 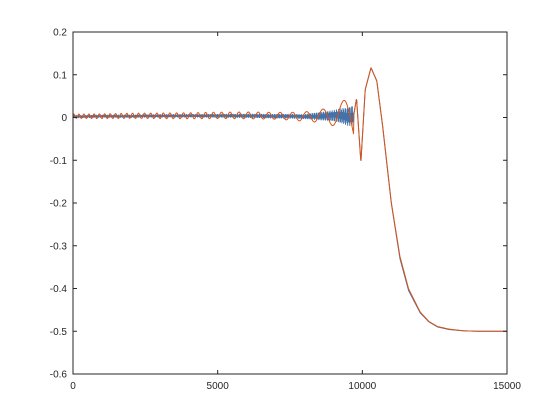 What do you see at coordinates (59, 246) in the screenshot?
I see `y-tick-label: -0.3` at bounding box center [59, 246].